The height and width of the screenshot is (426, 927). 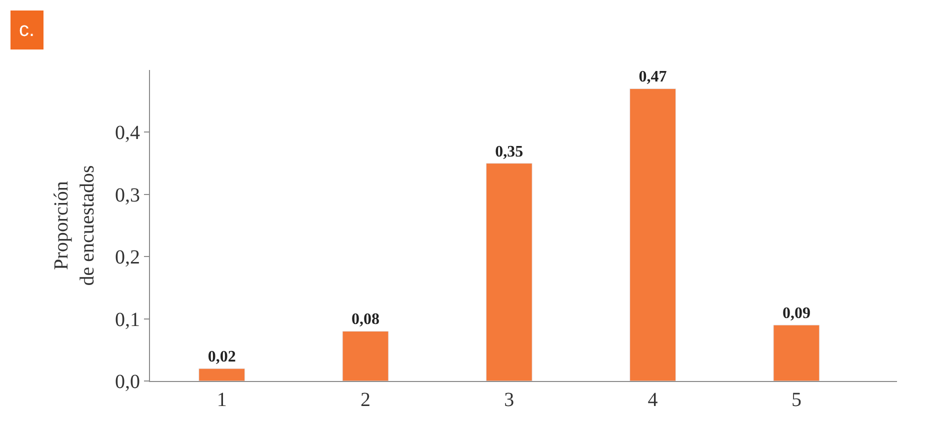 What do you see at coordinates (796, 400) in the screenshot?
I see `x-tick-label: 5` at bounding box center [796, 400].